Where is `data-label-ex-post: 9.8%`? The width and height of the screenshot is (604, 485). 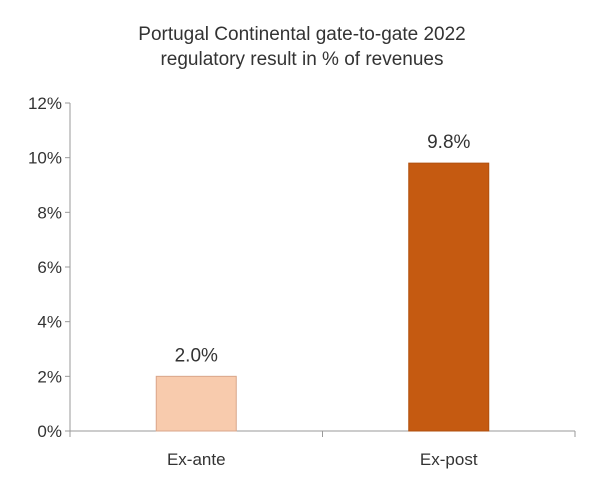
data-label-ex-post: 9.8% is located at coordinates (448, 142).